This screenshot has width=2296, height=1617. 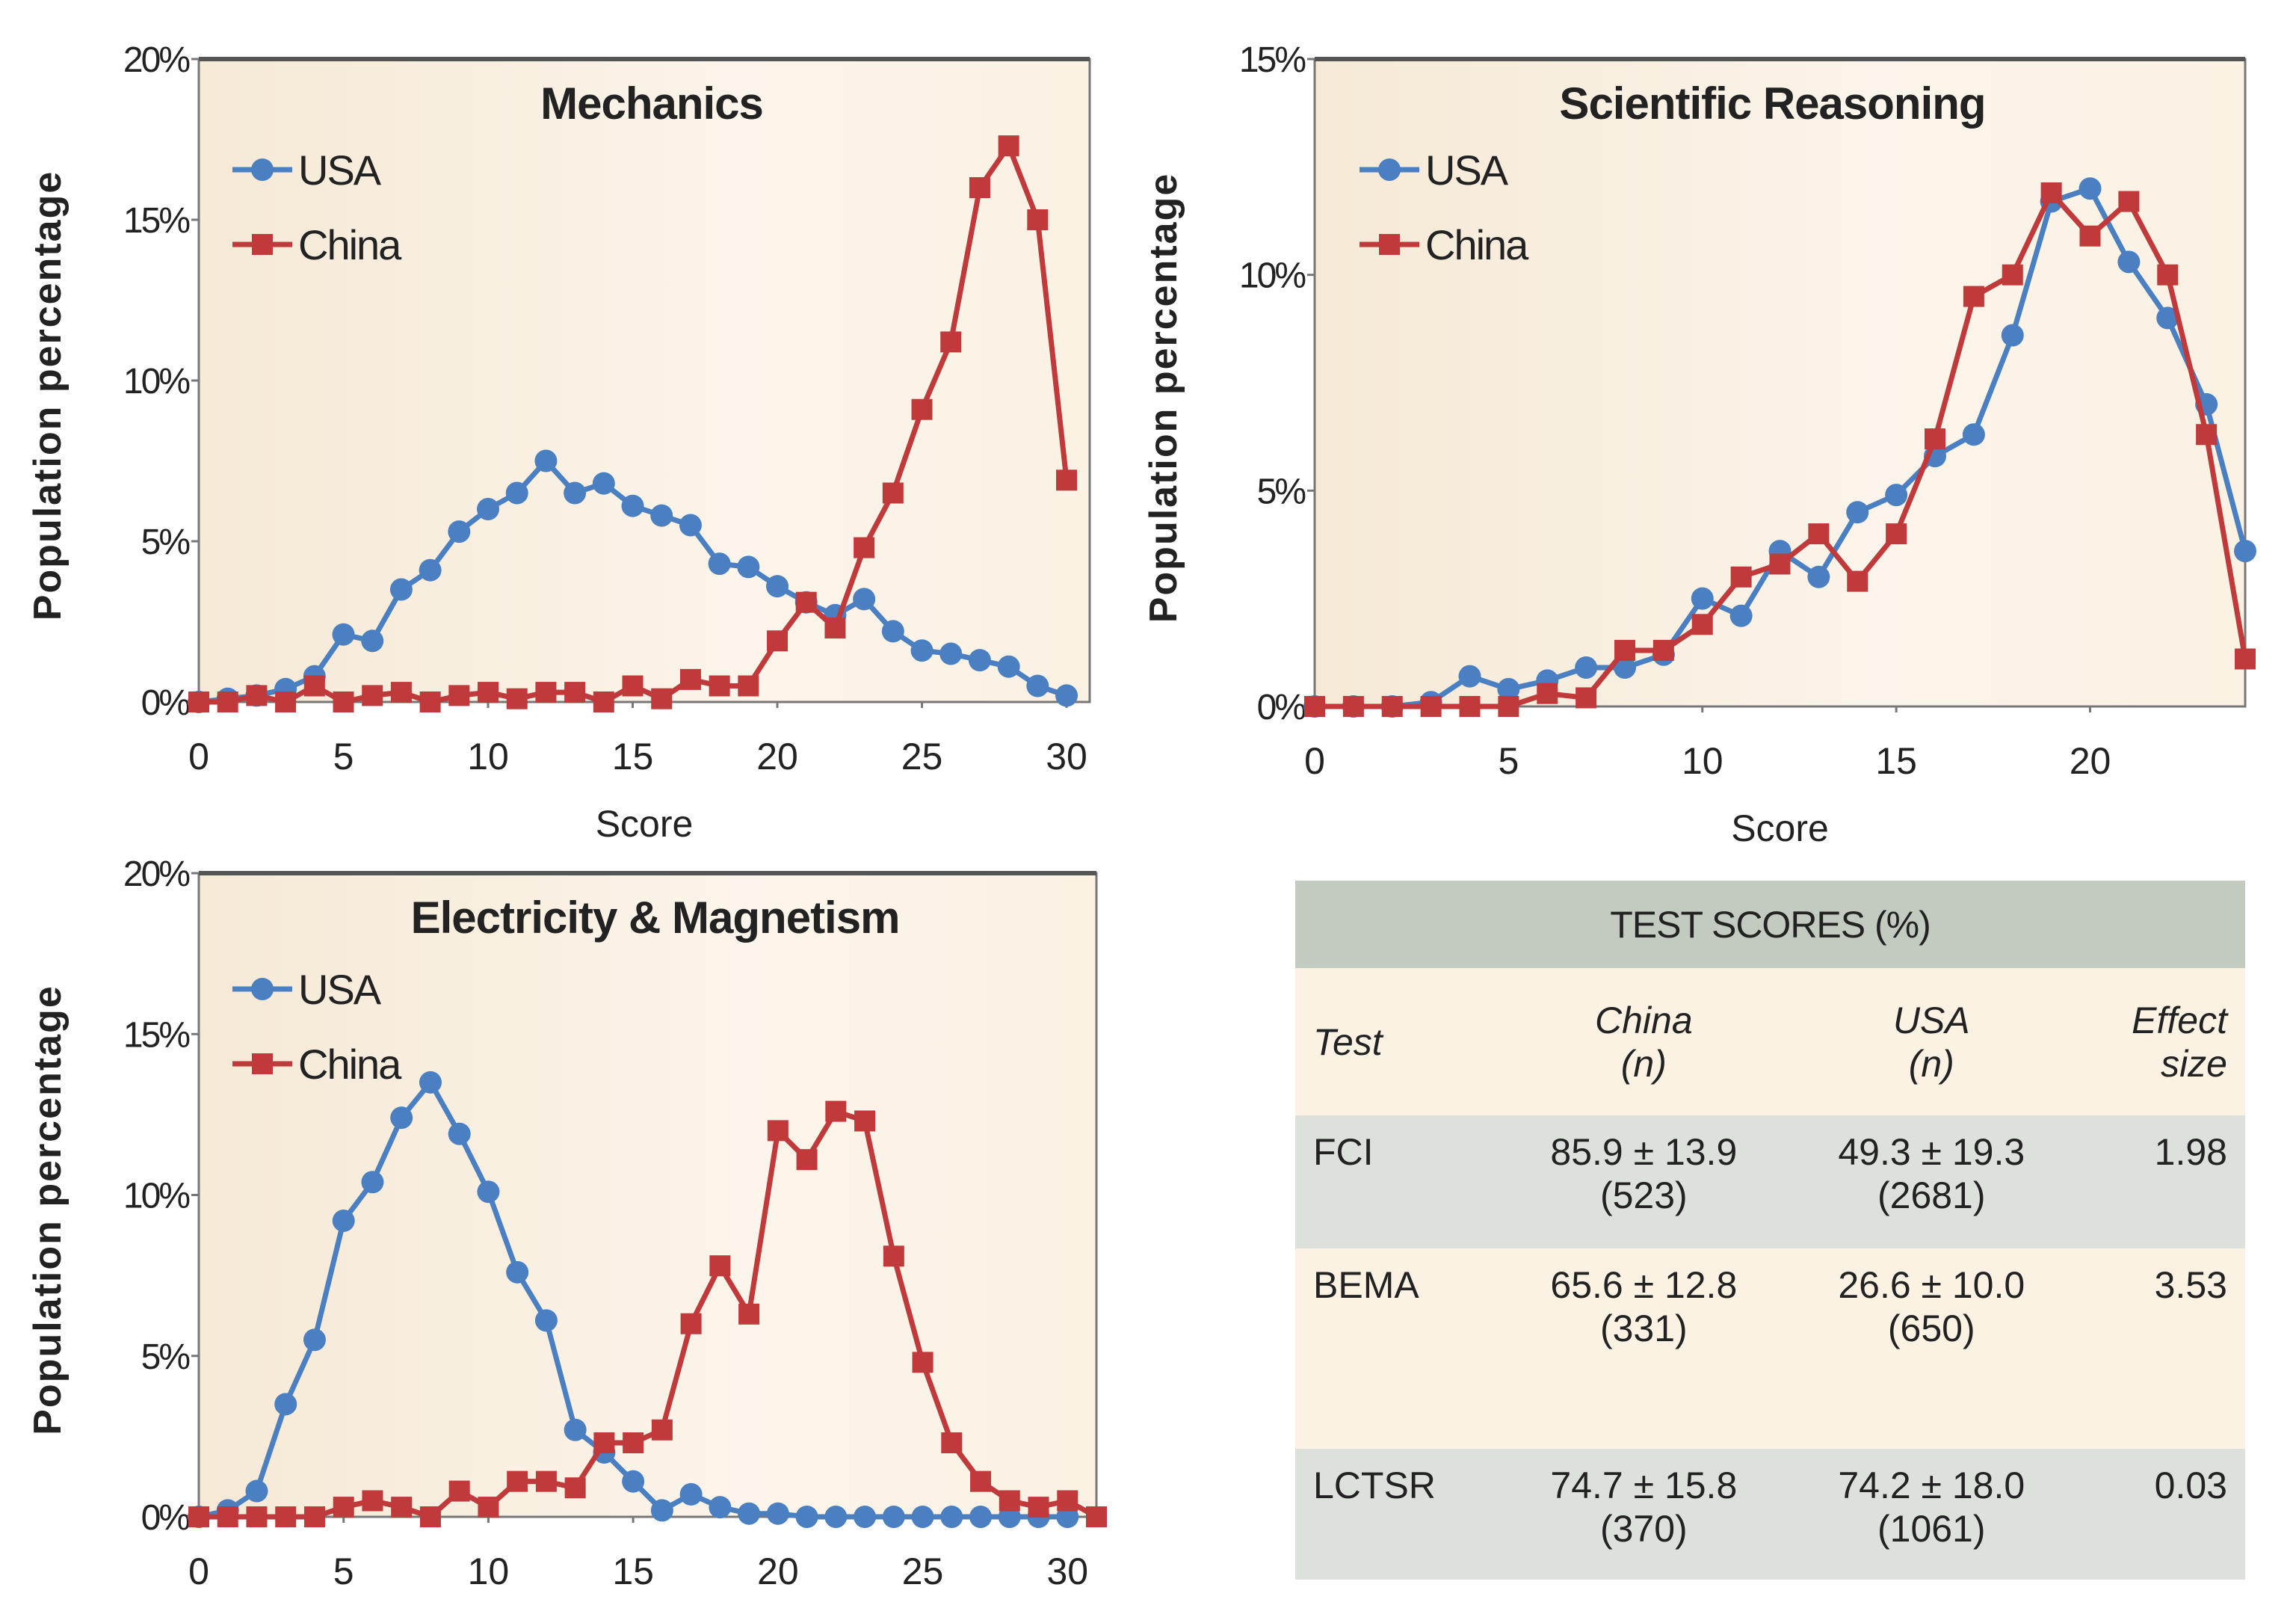 What do you see at coordinates (1896, 761) in the screenshot?
I see `x-tick-label: 15` at bounding box center [1896, 761].